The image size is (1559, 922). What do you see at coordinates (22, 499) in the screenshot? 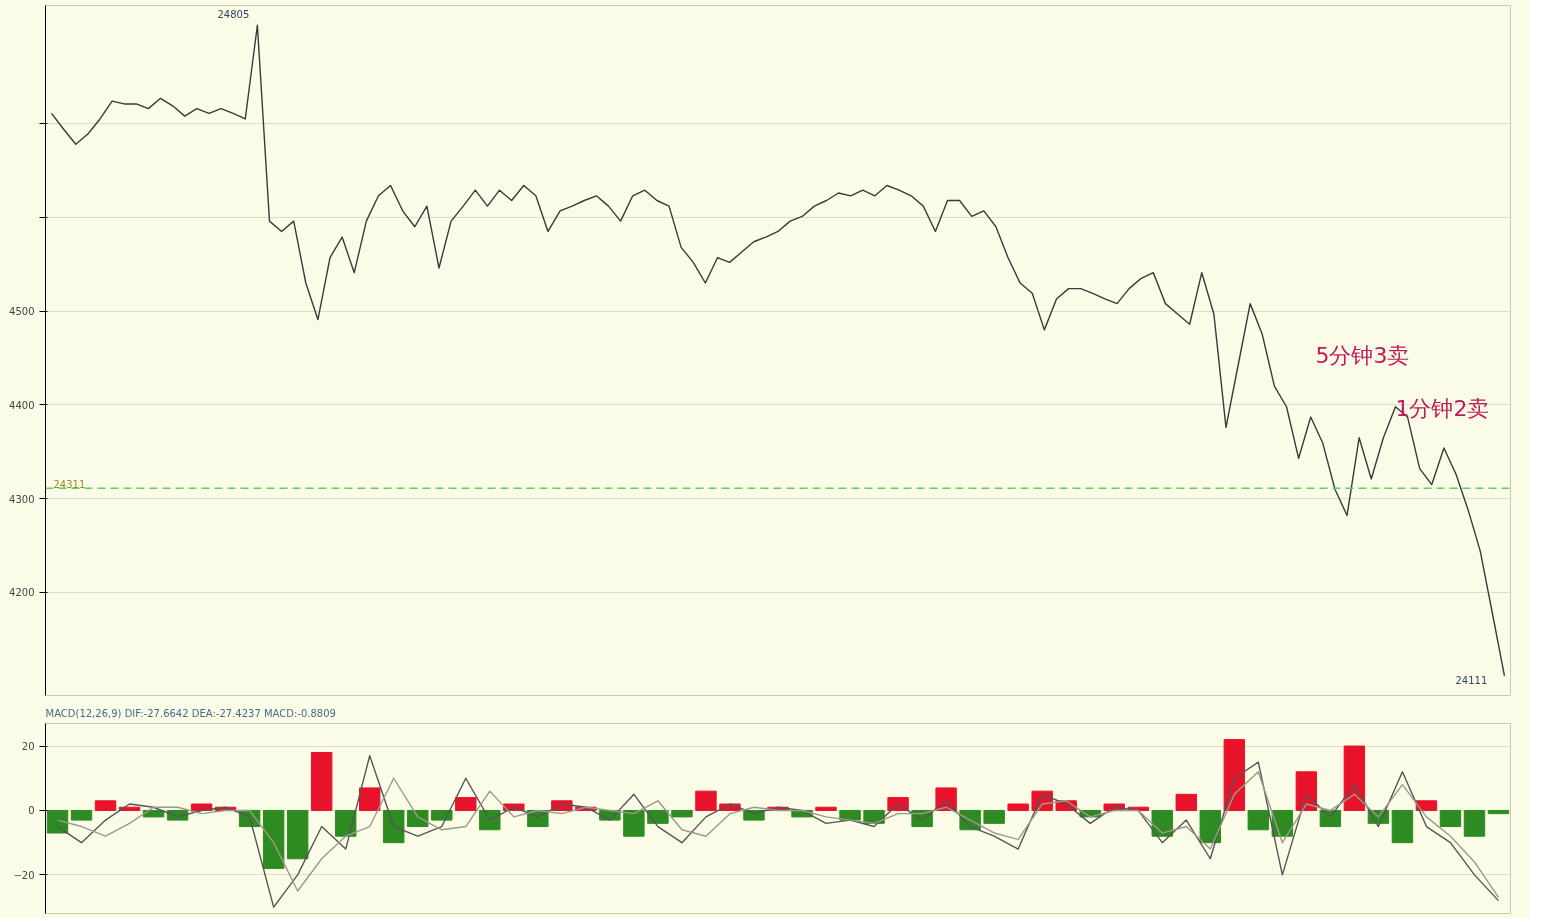
I see `y-tick-label: 4300` at bounding box center [22, 499].